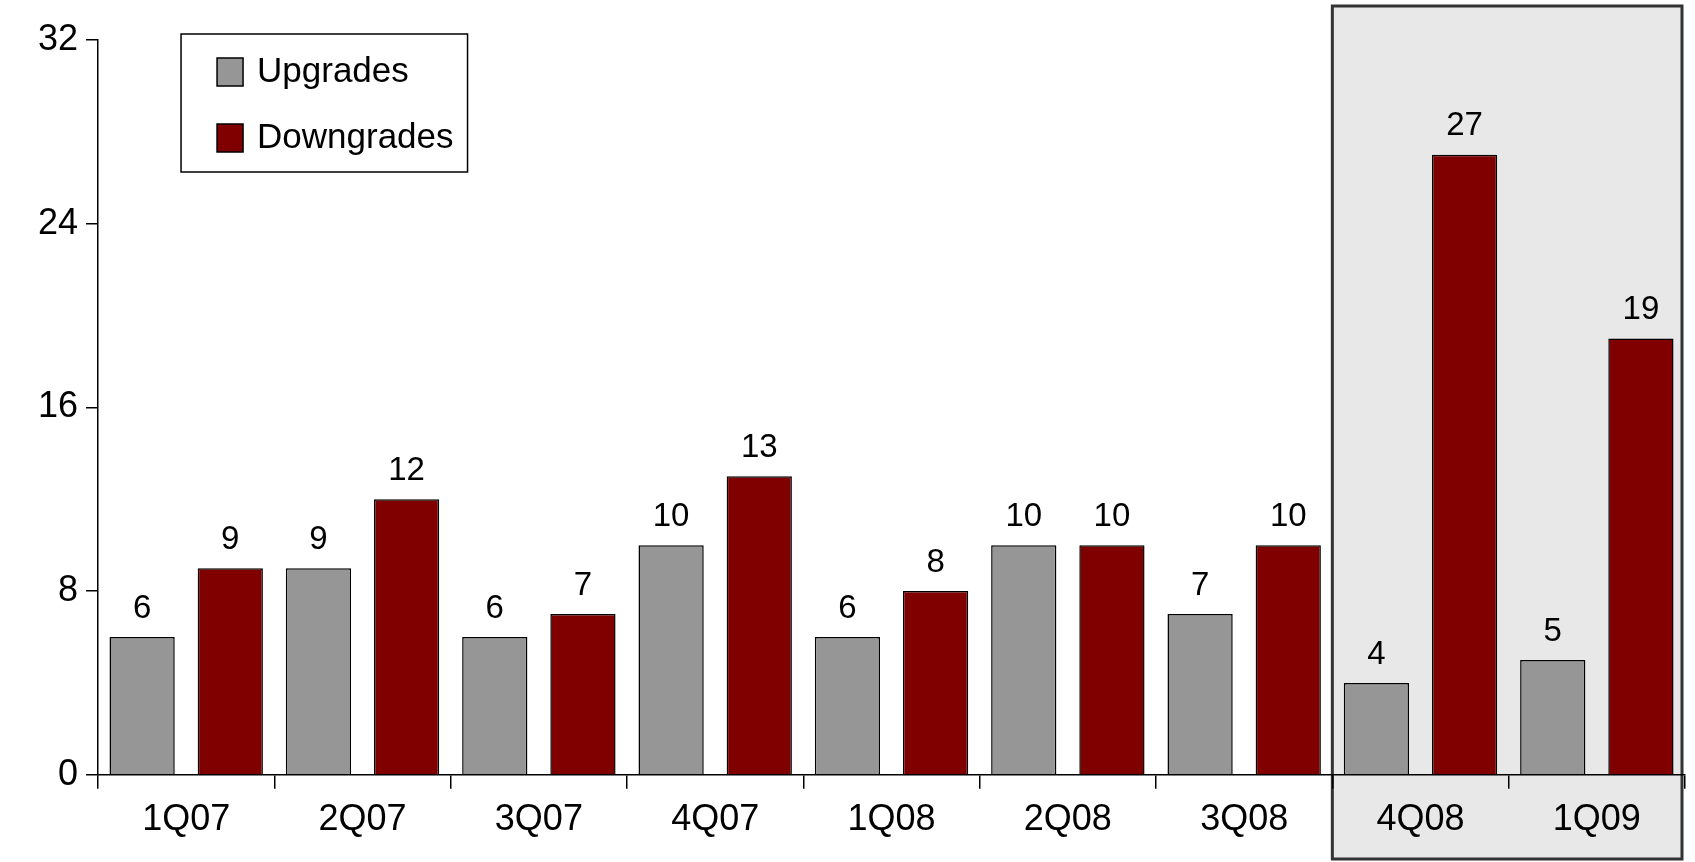 Image resolution: width=1695 pixels, height=862 pixels. I want to click on legend-label: Upgrades, so click(333, 69).